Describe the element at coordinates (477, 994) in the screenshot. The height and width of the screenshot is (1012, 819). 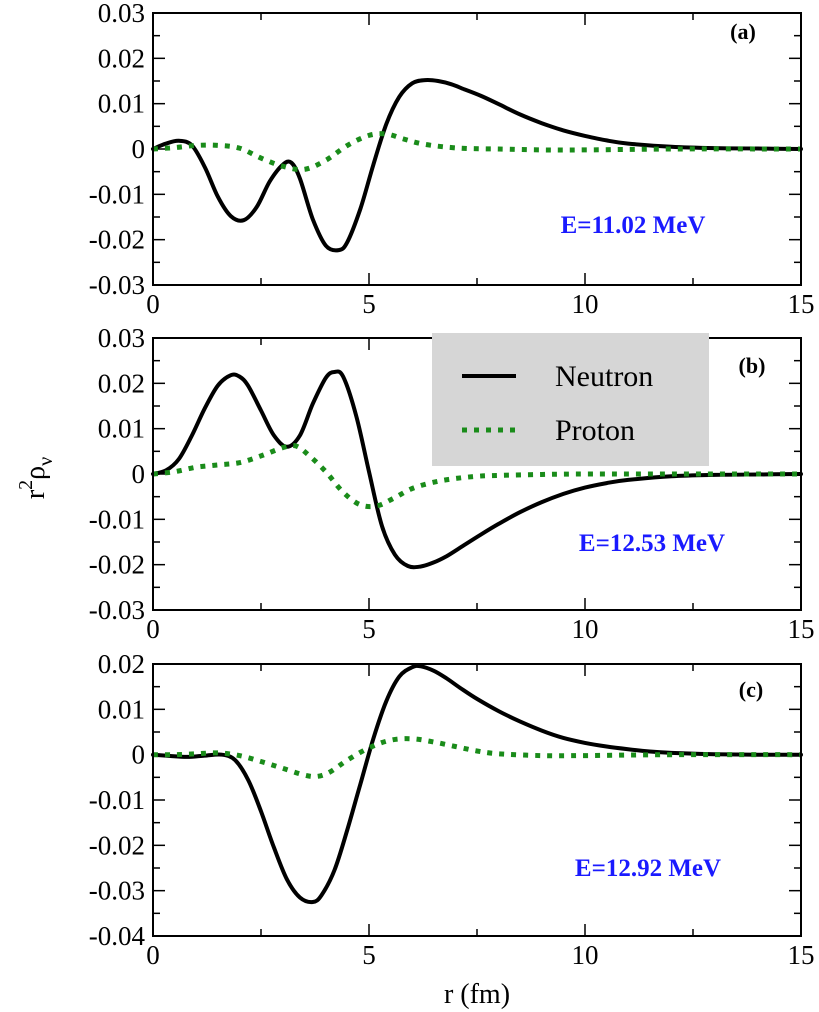
I see `x-axis-title: r (fm)` at that location.